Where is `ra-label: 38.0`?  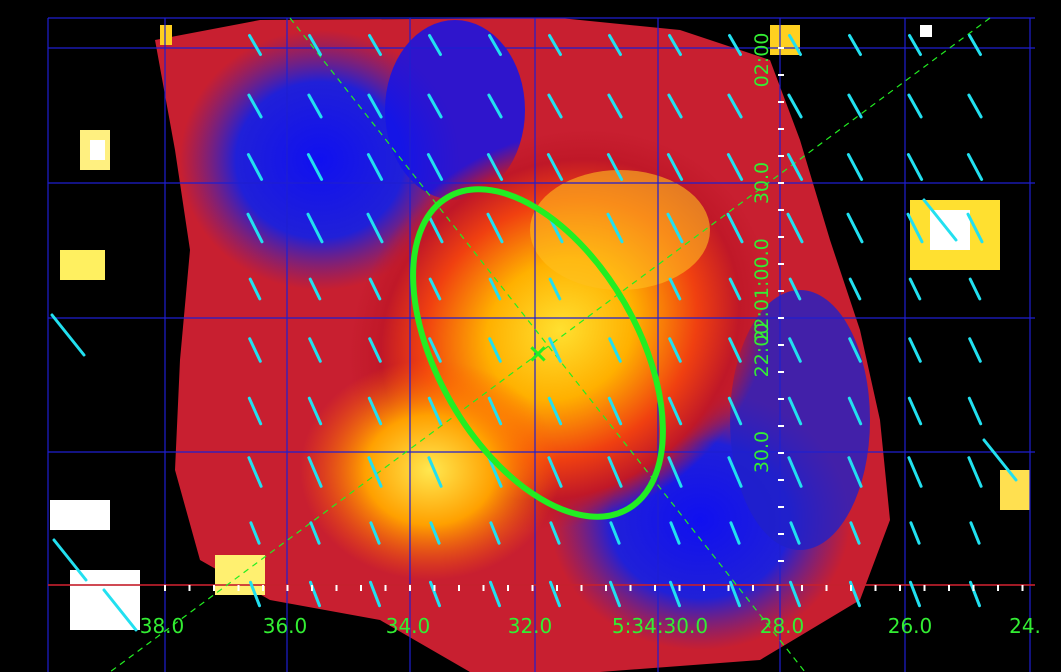
ra-label: 38.0 is located at coordinates (162, 626).